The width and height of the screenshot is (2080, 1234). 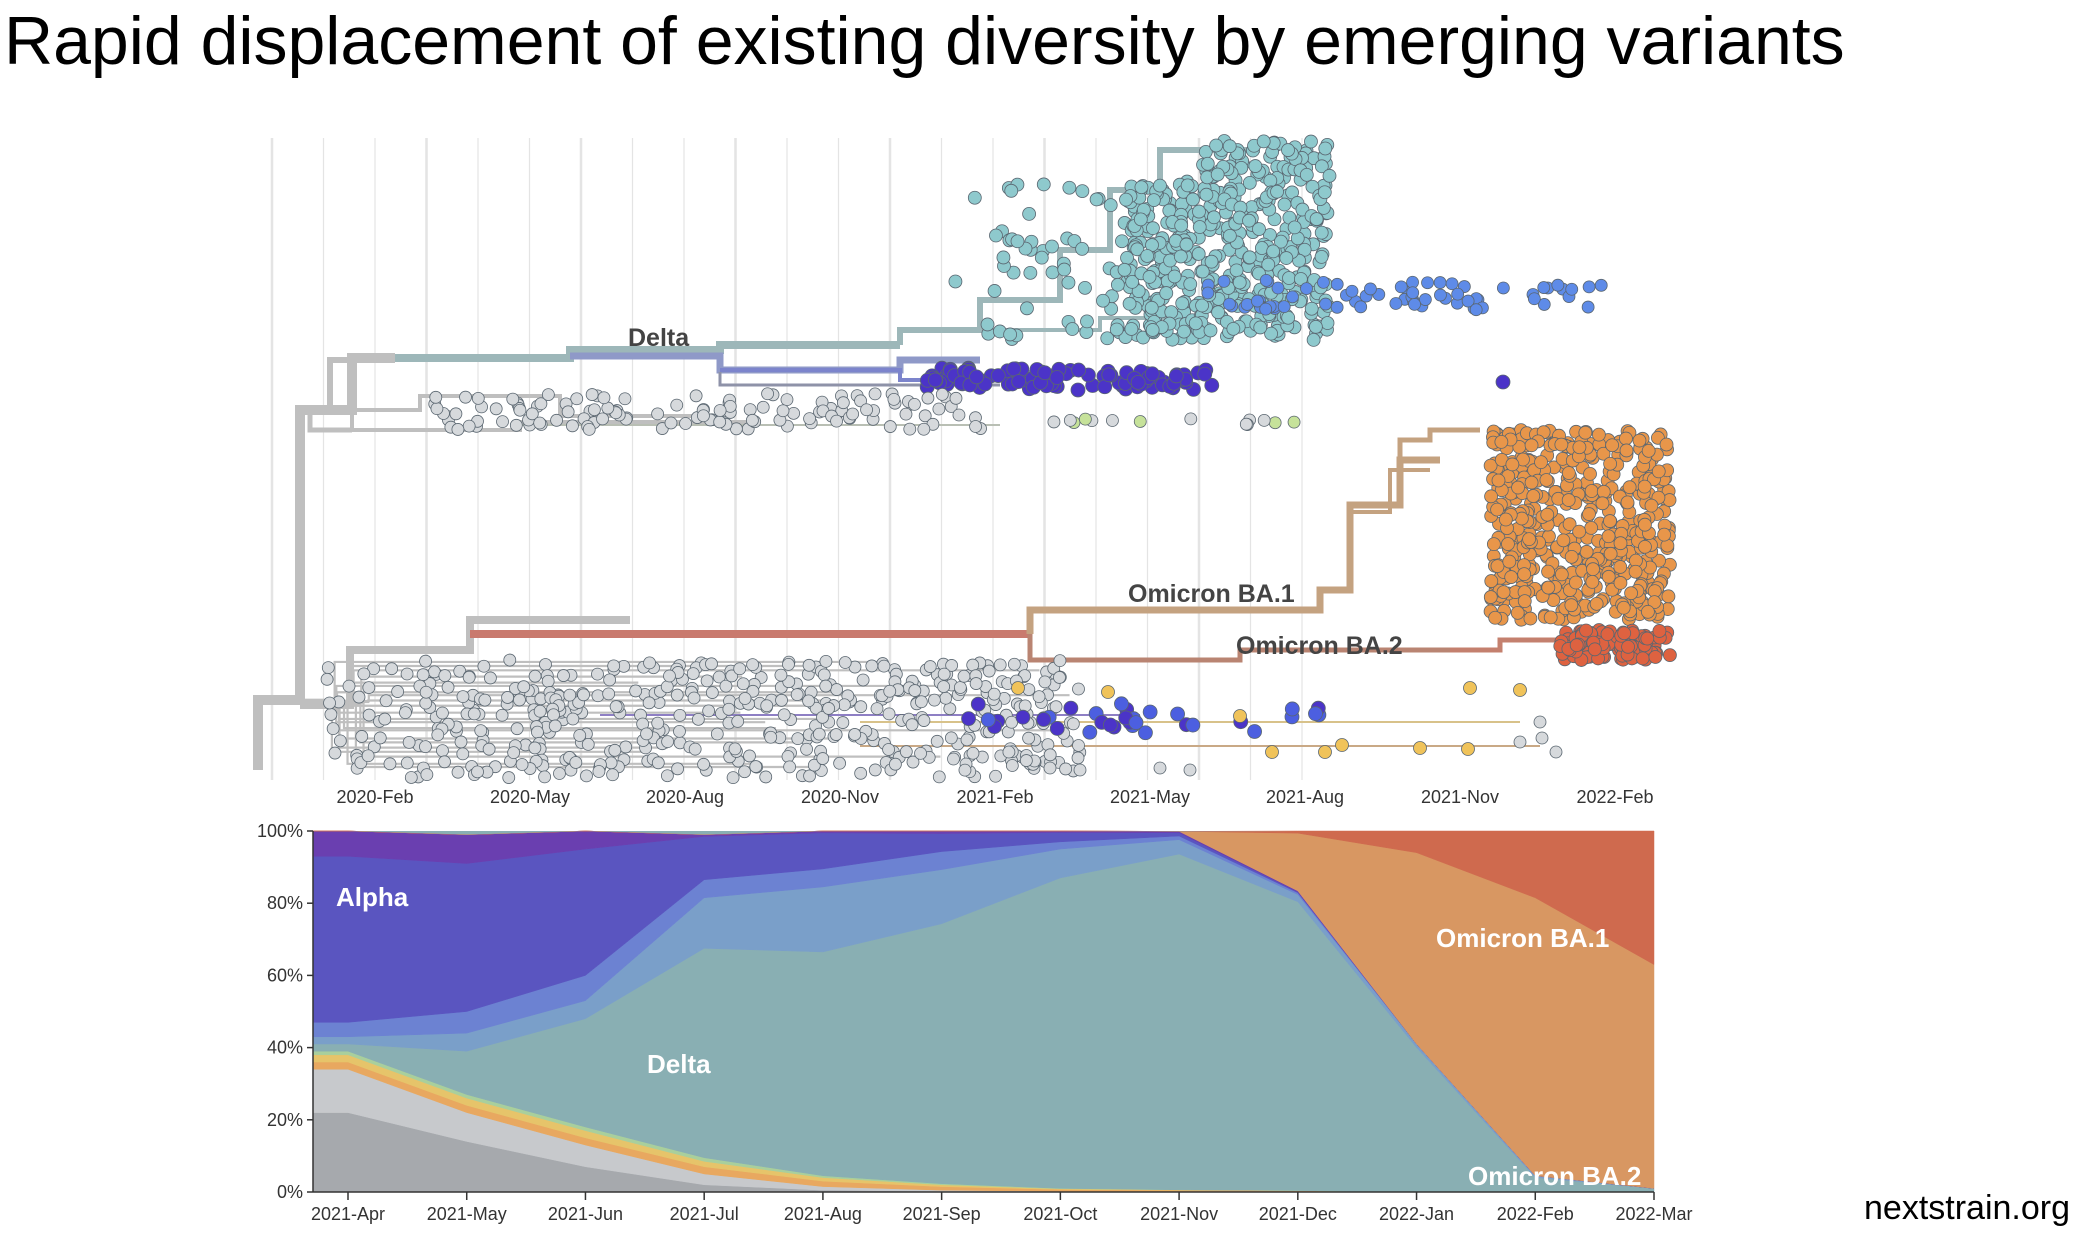 What do you see at coordinates (285, 903) in the screenshot?
I see `y-tick-label: 80%` at bounding box center [285, 903].